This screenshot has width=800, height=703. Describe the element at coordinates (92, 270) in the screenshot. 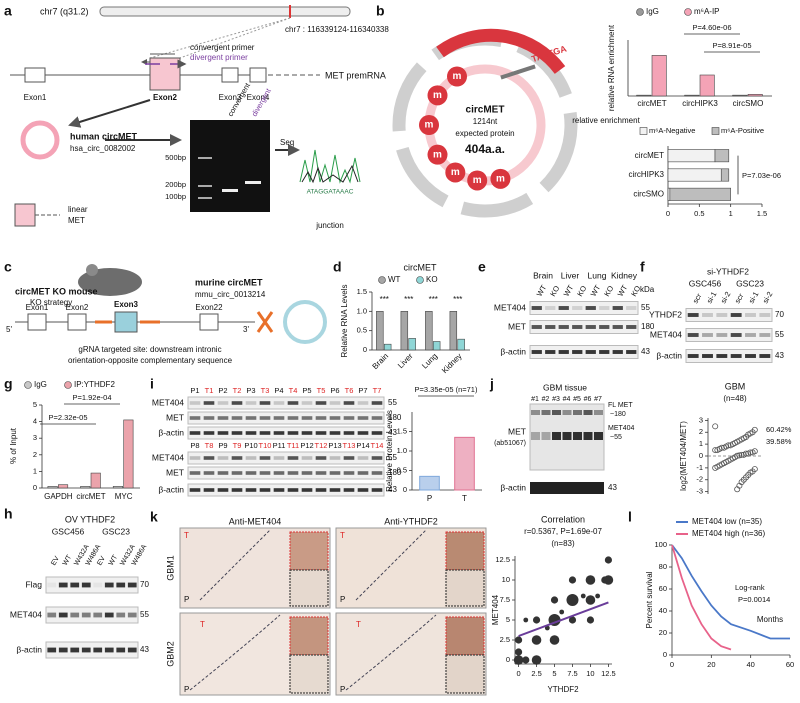

I see `mouse` at that location.